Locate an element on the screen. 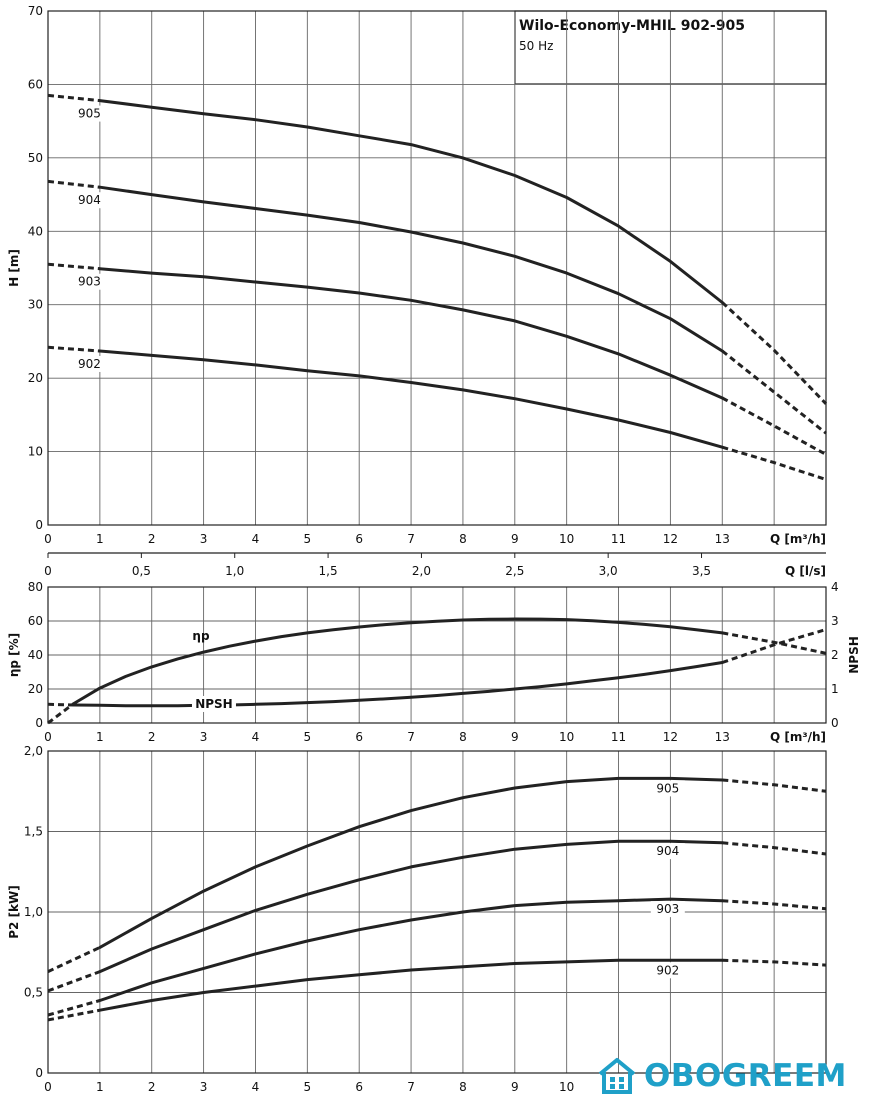 The height and width of the screenshot is (1105, 869). curve-label-npsh: NPSH is located at coordinates (214, 704).